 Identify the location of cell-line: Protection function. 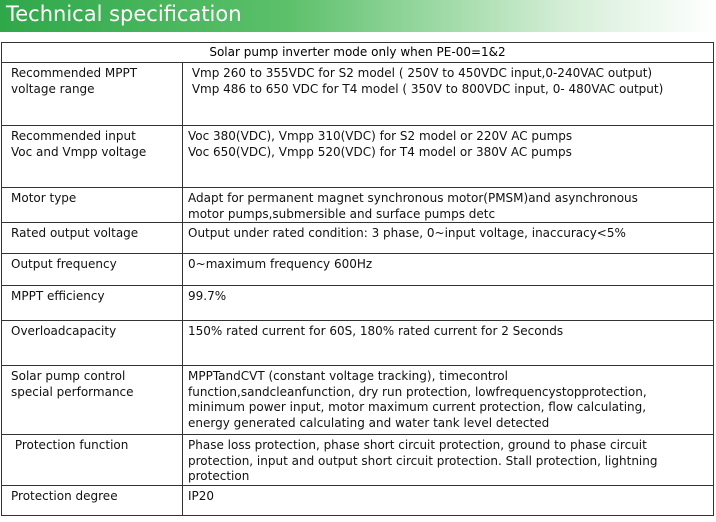
(70, 445).